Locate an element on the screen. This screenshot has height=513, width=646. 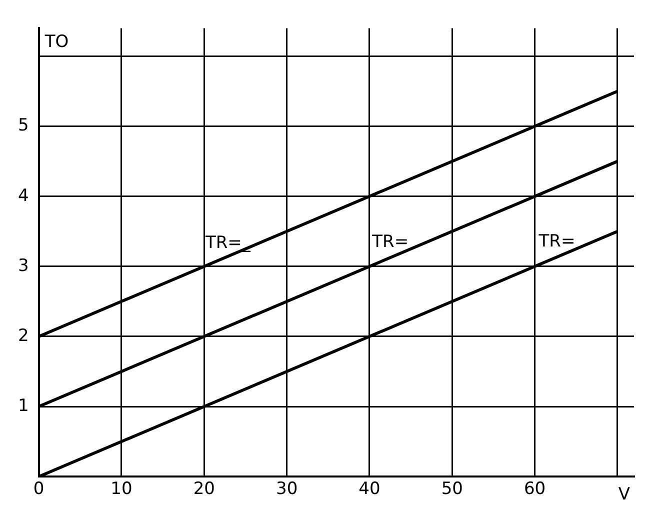
y-tick-label: 1 is located at coordinates (23, 406).